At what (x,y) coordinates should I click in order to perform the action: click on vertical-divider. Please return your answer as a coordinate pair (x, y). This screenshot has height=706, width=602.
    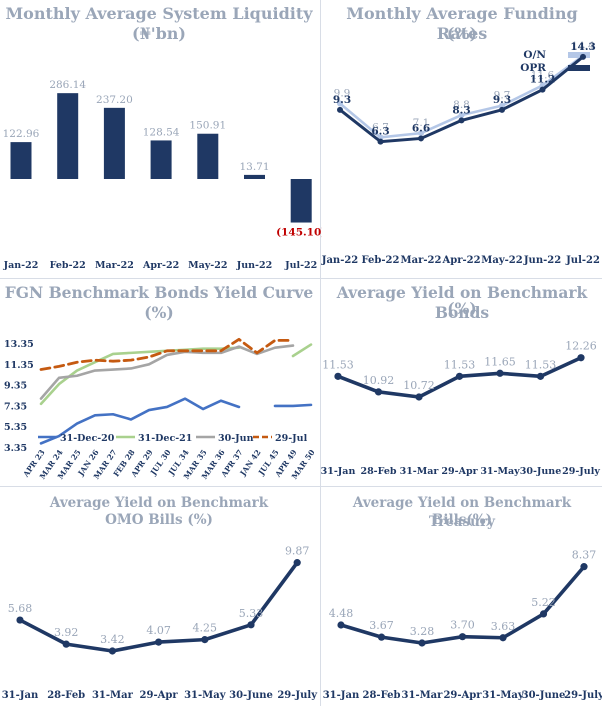
    Looking at the image, I should click on (320, 353).